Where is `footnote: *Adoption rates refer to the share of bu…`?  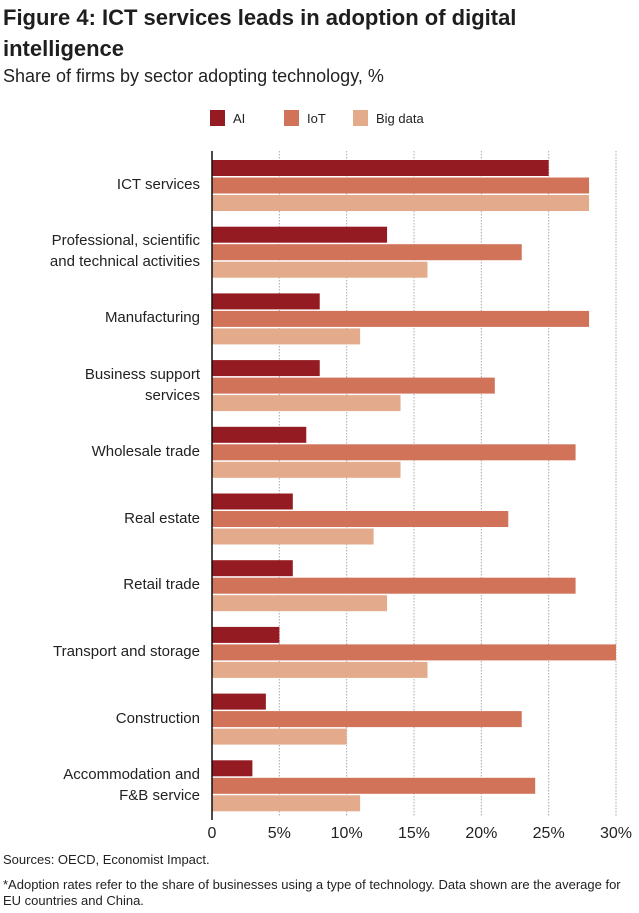
footnote: *Adoption rates refer to the share of bu… is located at coordinates (312, 892).